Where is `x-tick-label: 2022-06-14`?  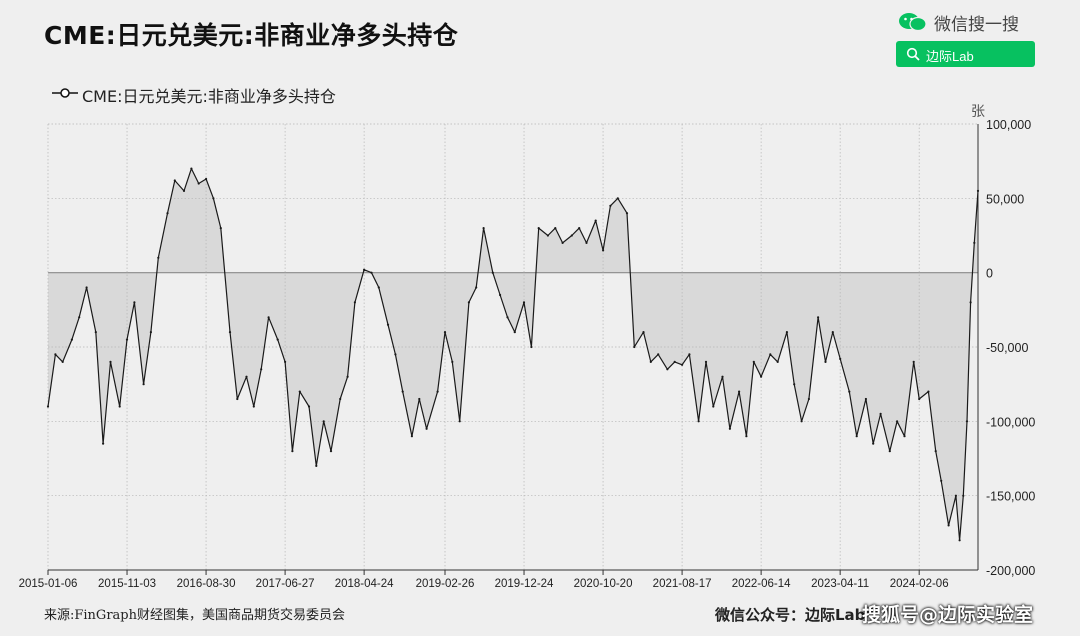 x-tick-label: 2022-06-14 is located at coordinates (761, 584).